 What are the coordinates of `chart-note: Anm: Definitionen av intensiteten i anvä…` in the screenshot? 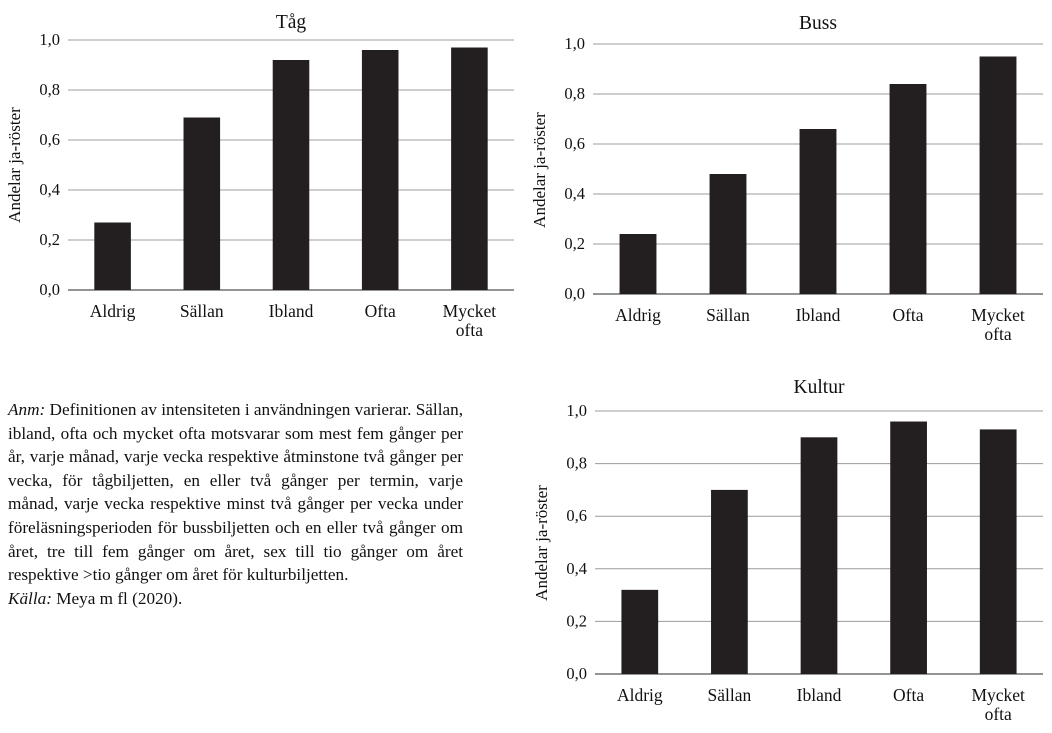 It's located at (235, 504).